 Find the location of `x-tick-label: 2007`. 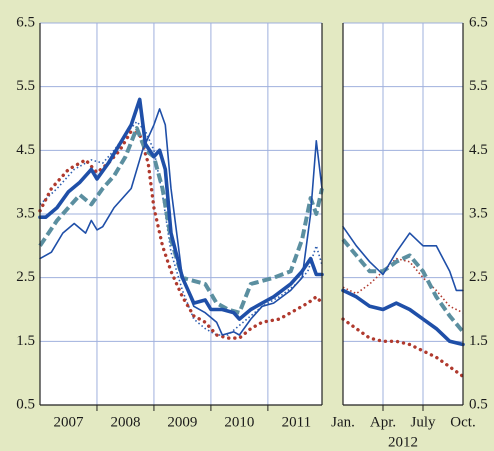

x-tick-label: 2007 is located at coordinates (68, 422).